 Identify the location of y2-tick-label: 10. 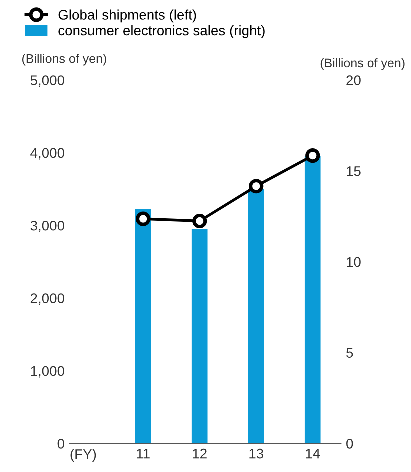
(354, 262).